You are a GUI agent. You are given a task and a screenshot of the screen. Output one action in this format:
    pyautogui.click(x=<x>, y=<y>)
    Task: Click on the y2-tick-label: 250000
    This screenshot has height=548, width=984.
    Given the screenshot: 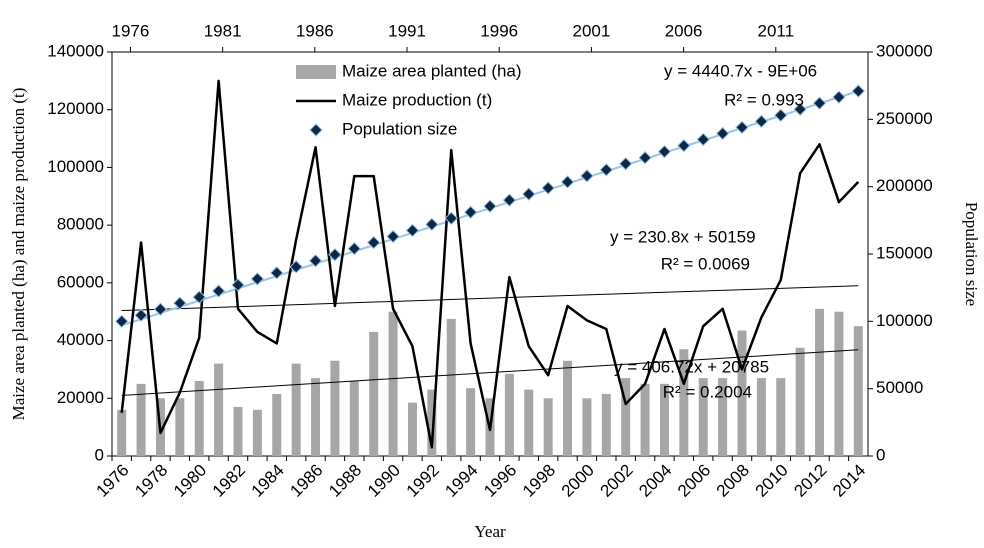 What is the action you would take?
    pyautogui.click(x=904, y=118)
    